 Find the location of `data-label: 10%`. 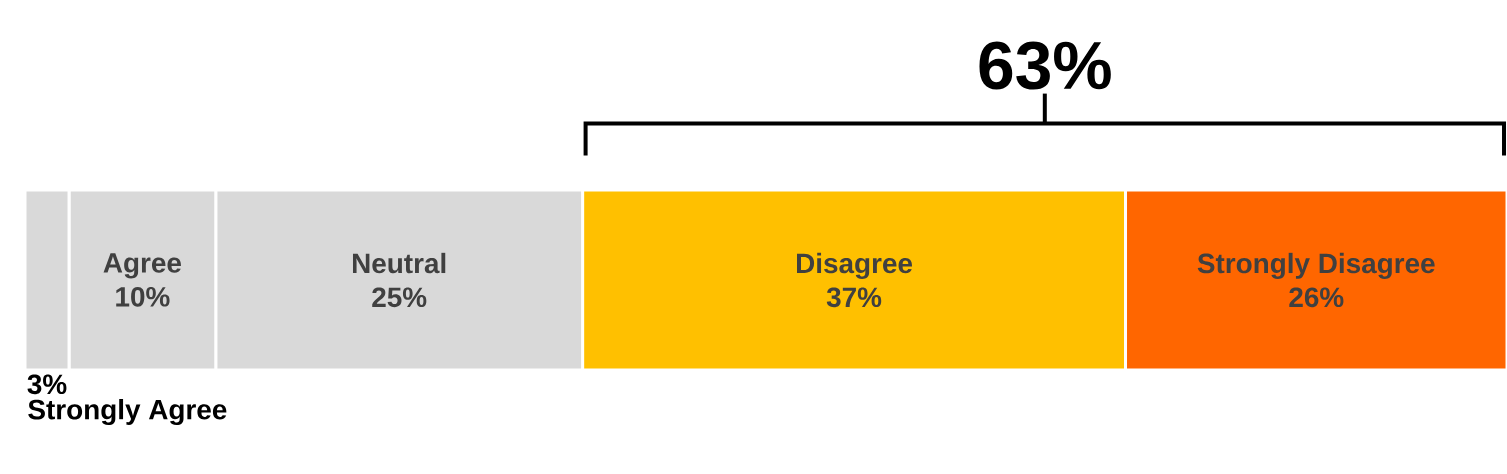

data-label: 10% is located at coordinates (143, 296).